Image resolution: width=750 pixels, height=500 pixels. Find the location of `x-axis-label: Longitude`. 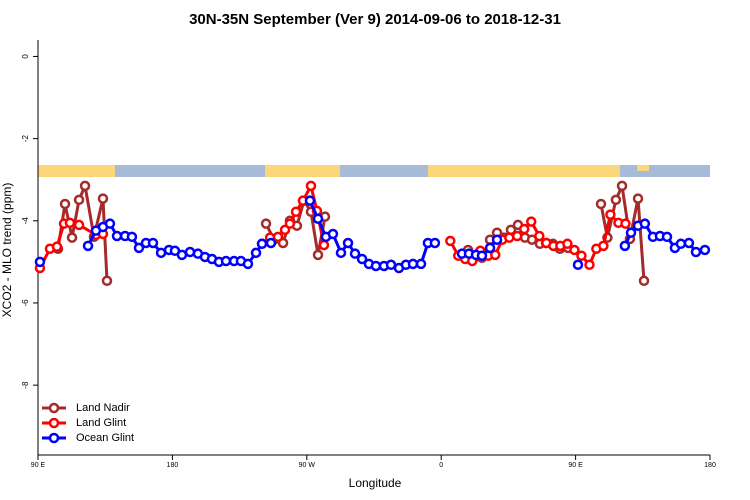

x-axis-label: Longitude is located at coordinates (375, 483).